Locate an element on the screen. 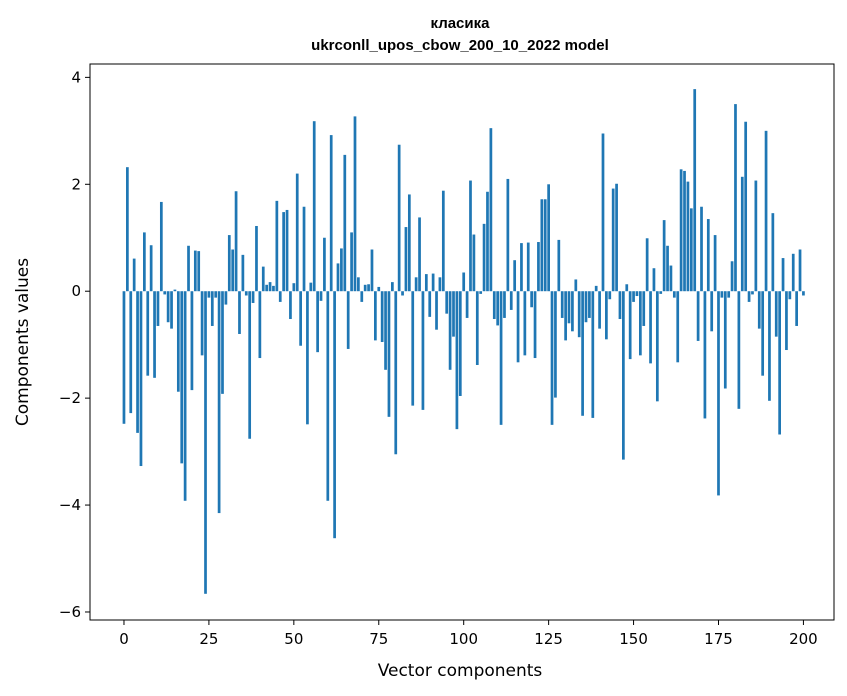  y-tick-label: −2 is located at coordinates (70, 398).